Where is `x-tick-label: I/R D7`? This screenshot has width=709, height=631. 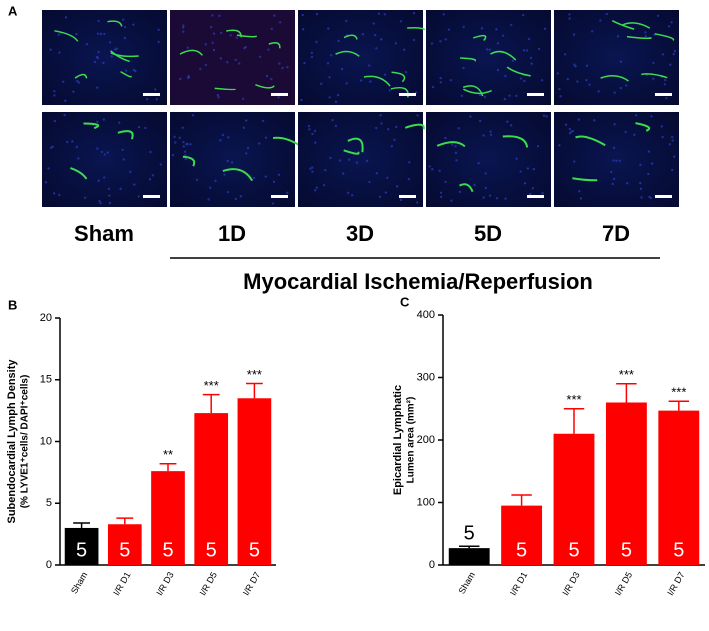 x-tick-label: I/R D7 is located at coordinates (251, 583).